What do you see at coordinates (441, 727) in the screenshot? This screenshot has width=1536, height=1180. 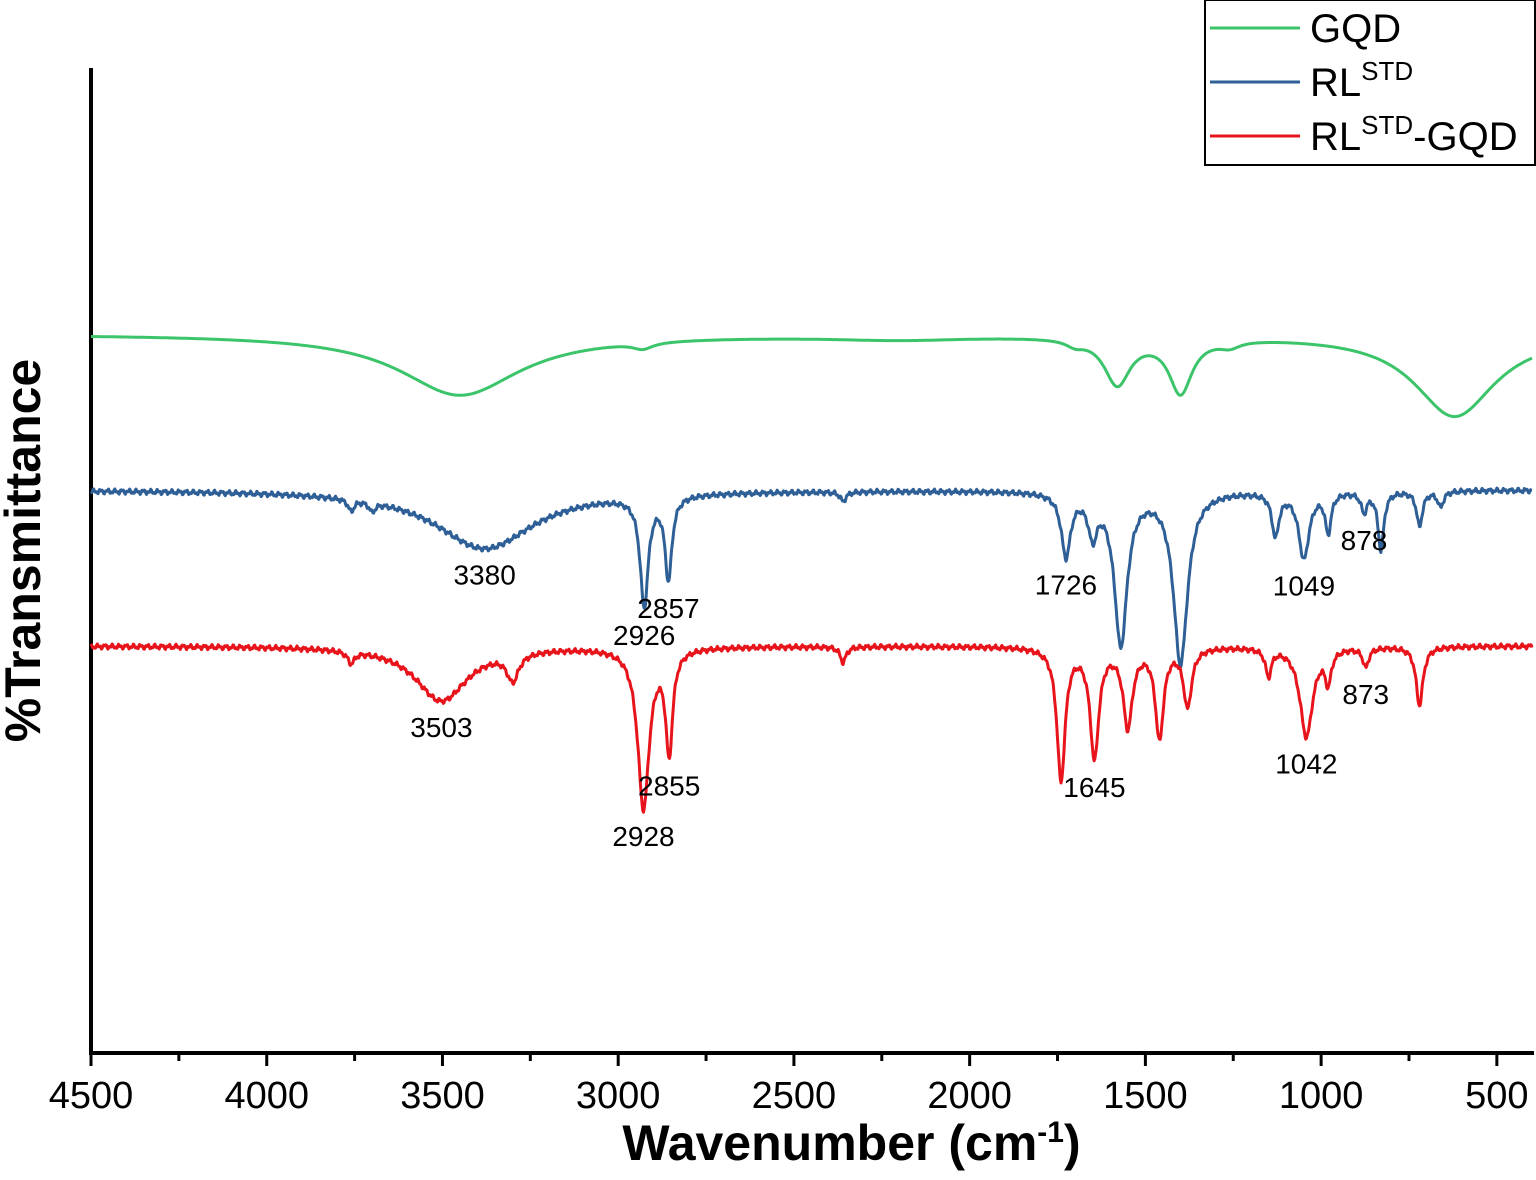 I see `peak-label: 3503` at bounding box center [441, 727].